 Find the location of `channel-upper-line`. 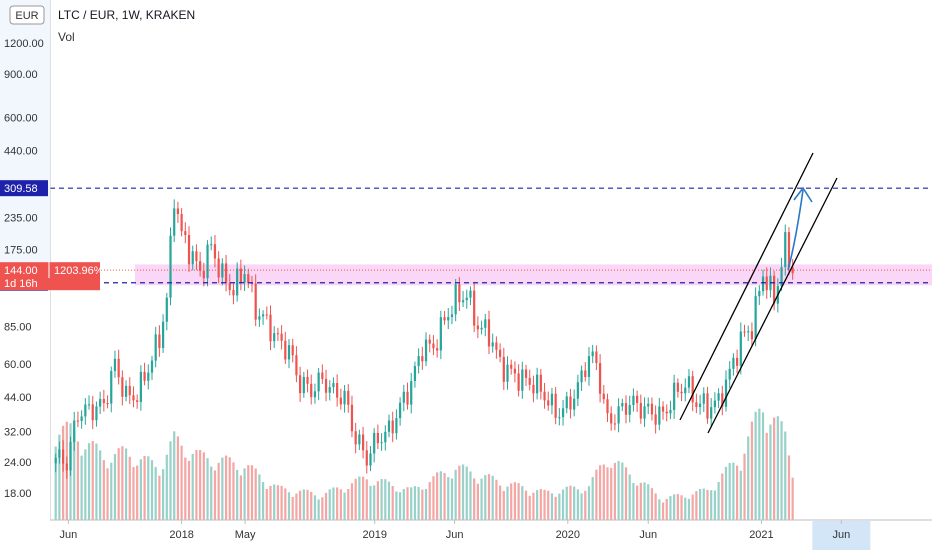

channel-upper-line is located at coordinates (746, 286).